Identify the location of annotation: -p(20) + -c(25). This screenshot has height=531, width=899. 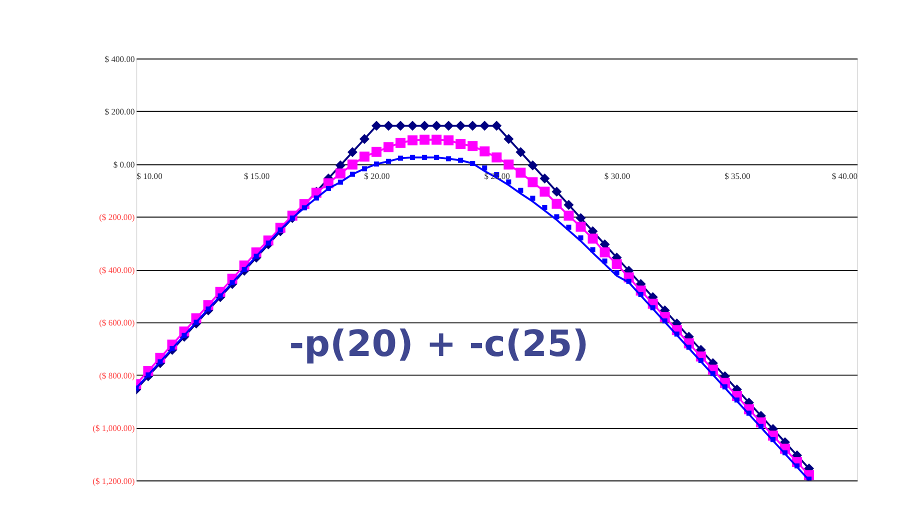
(439, 343).